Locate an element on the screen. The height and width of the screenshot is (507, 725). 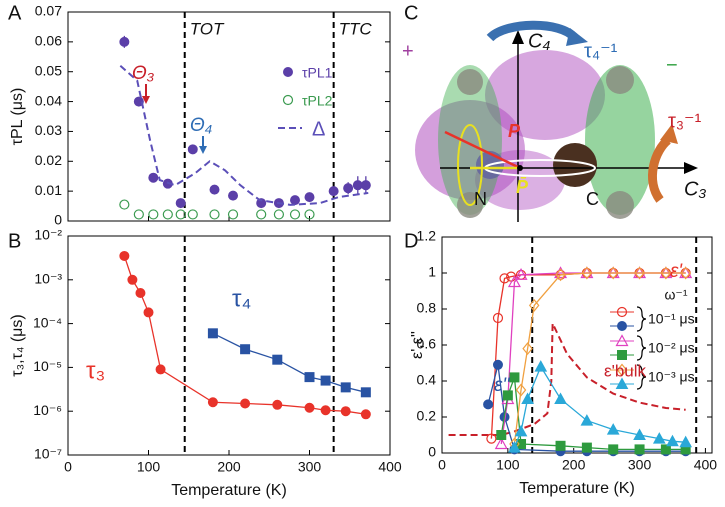
n-label: N is located at coordinates (480, 199).